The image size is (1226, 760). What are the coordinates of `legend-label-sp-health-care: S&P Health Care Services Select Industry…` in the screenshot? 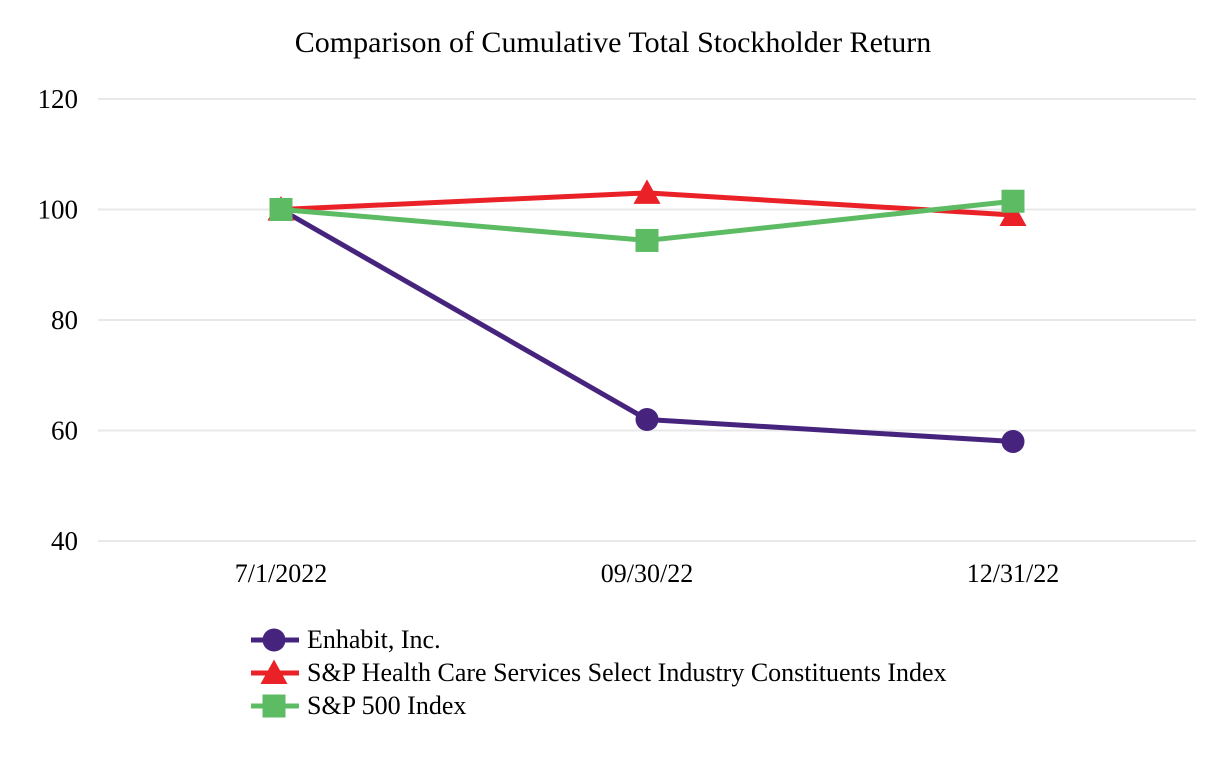 It's located at (627, 672).